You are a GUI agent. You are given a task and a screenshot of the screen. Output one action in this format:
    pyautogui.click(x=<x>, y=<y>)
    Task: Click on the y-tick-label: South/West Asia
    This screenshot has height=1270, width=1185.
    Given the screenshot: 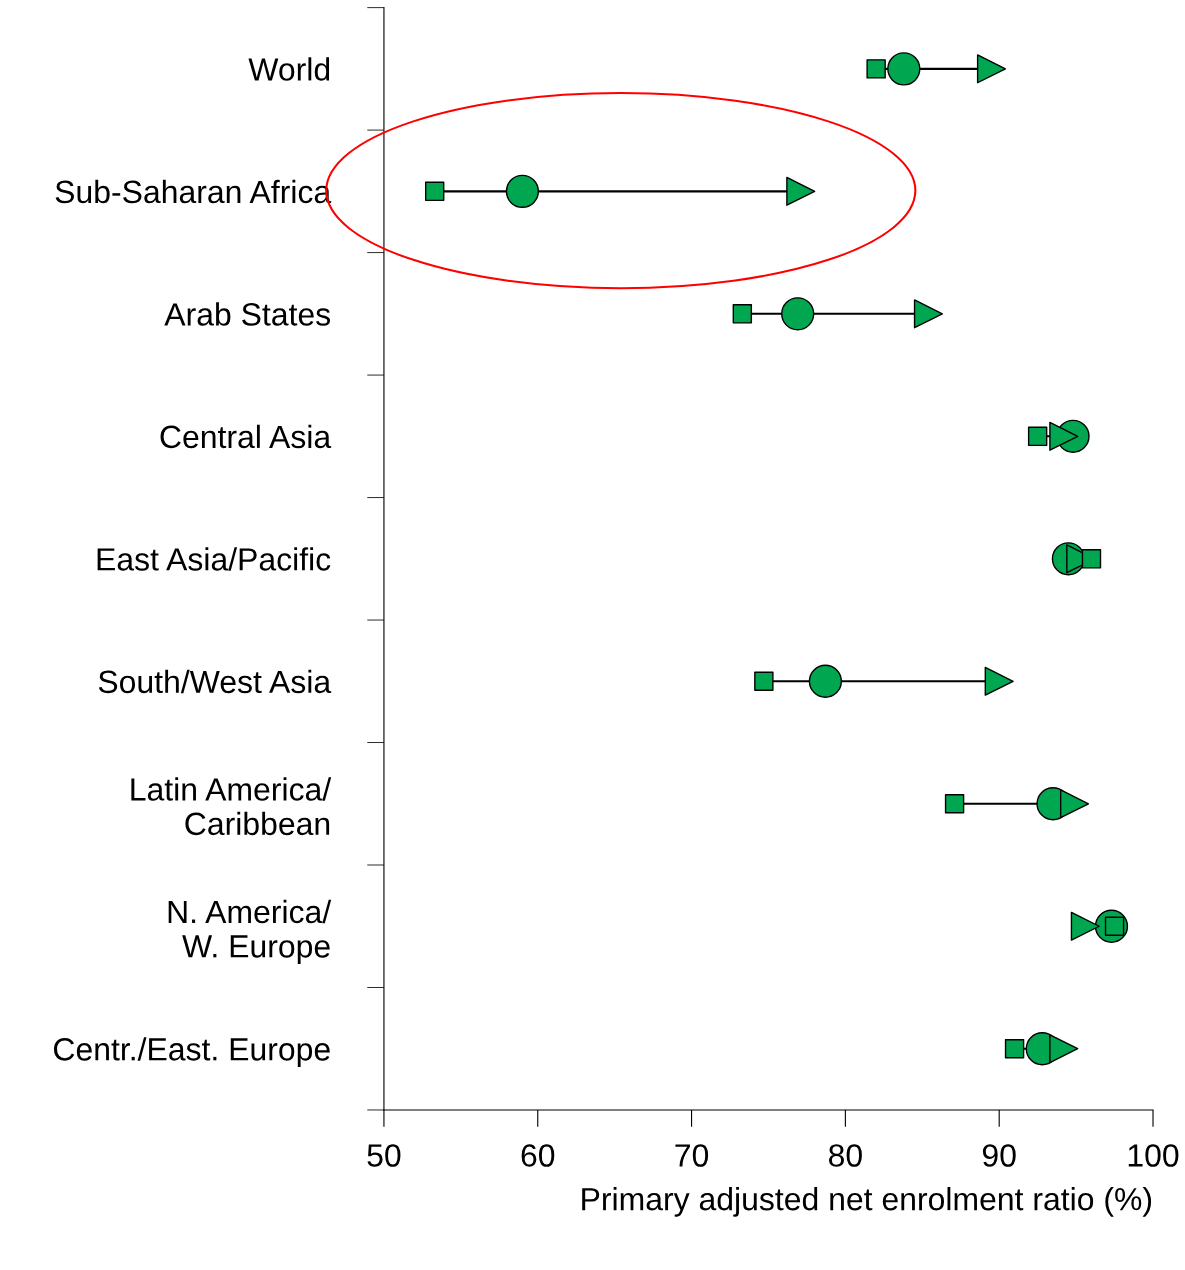 What is the action you would take?
    pyautogui.click(x=215, y=681)
    